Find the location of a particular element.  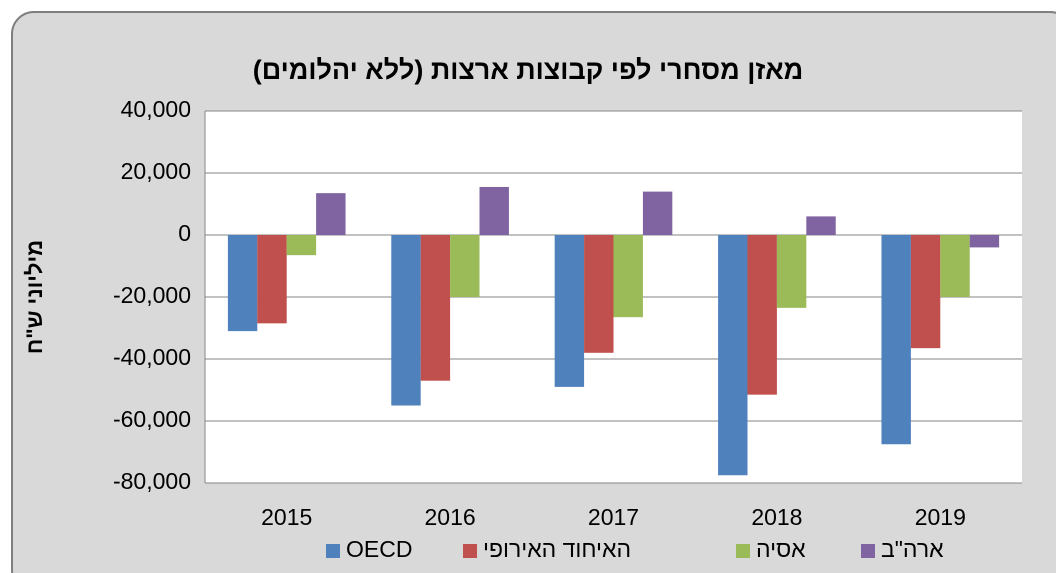

y-axis-label: מיליוני ש"ח is located at coordinates (34, 297).